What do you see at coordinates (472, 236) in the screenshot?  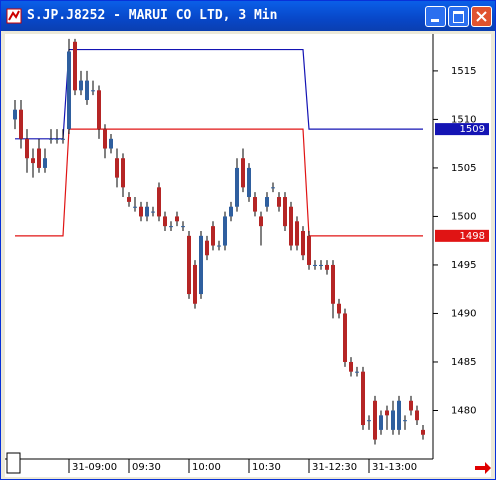 I see `last-value-label: 1498` at bounding box center [472, 236].